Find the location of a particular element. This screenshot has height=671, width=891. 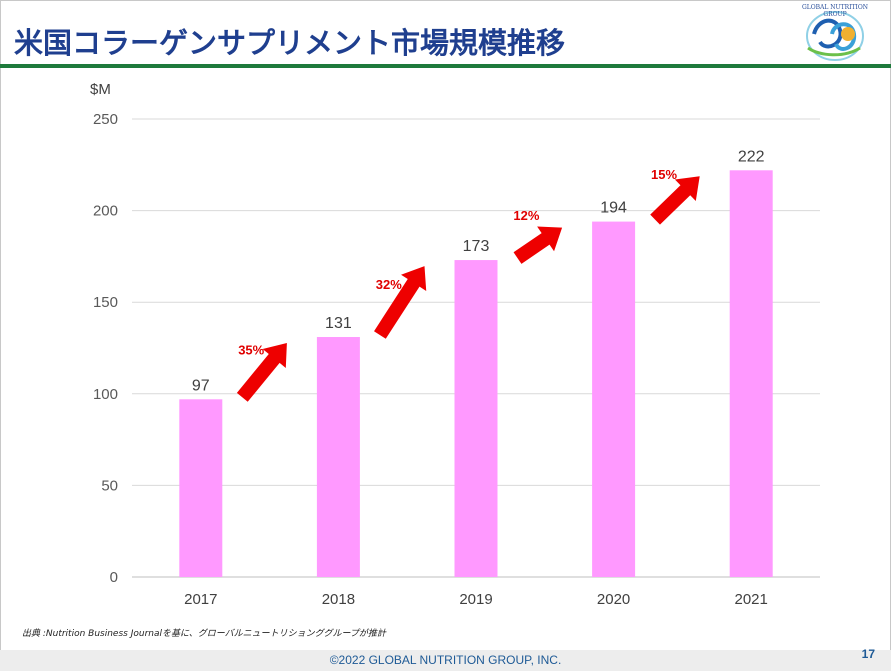

growth-rate-label: 35% is located at coordinates (251, 349).